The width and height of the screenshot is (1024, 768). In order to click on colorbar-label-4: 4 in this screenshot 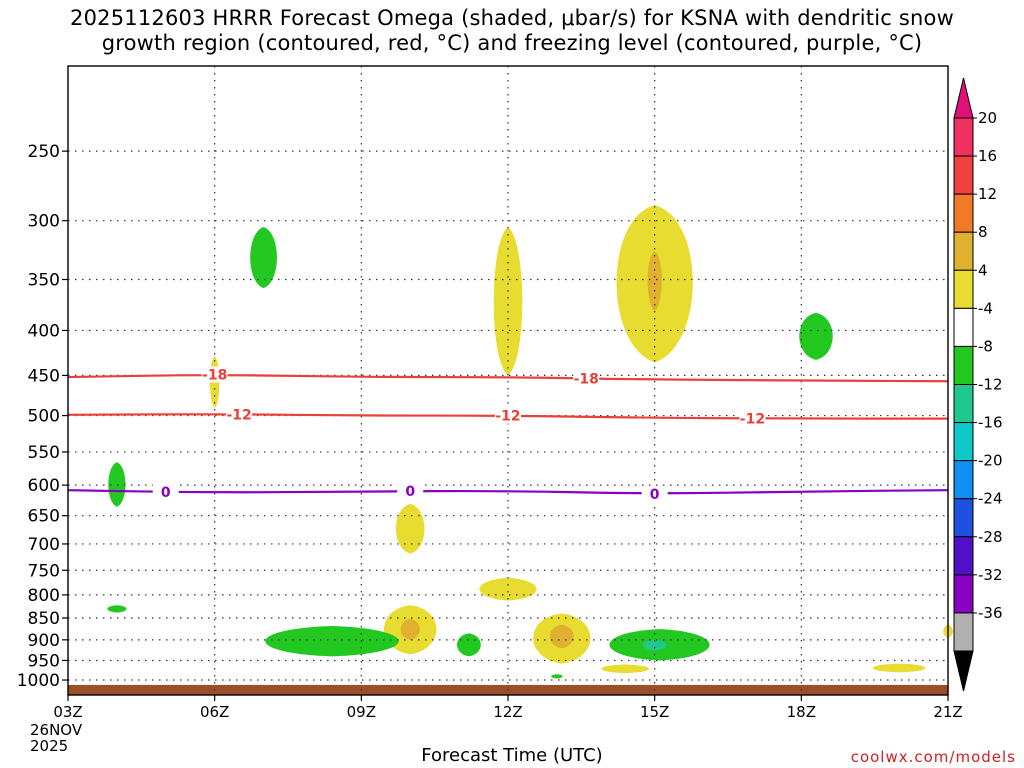, I will do `click(983, 270)`.